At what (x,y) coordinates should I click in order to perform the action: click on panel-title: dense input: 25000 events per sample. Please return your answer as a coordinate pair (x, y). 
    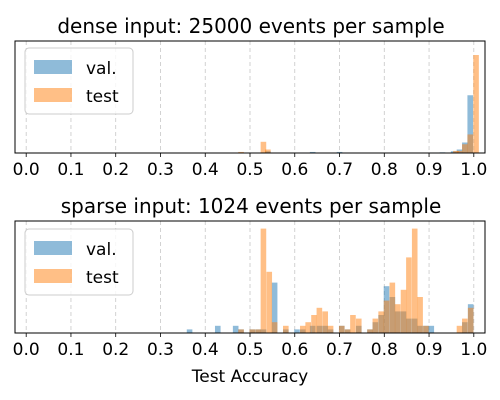
    Looking at the image, I should click on (250, 26).